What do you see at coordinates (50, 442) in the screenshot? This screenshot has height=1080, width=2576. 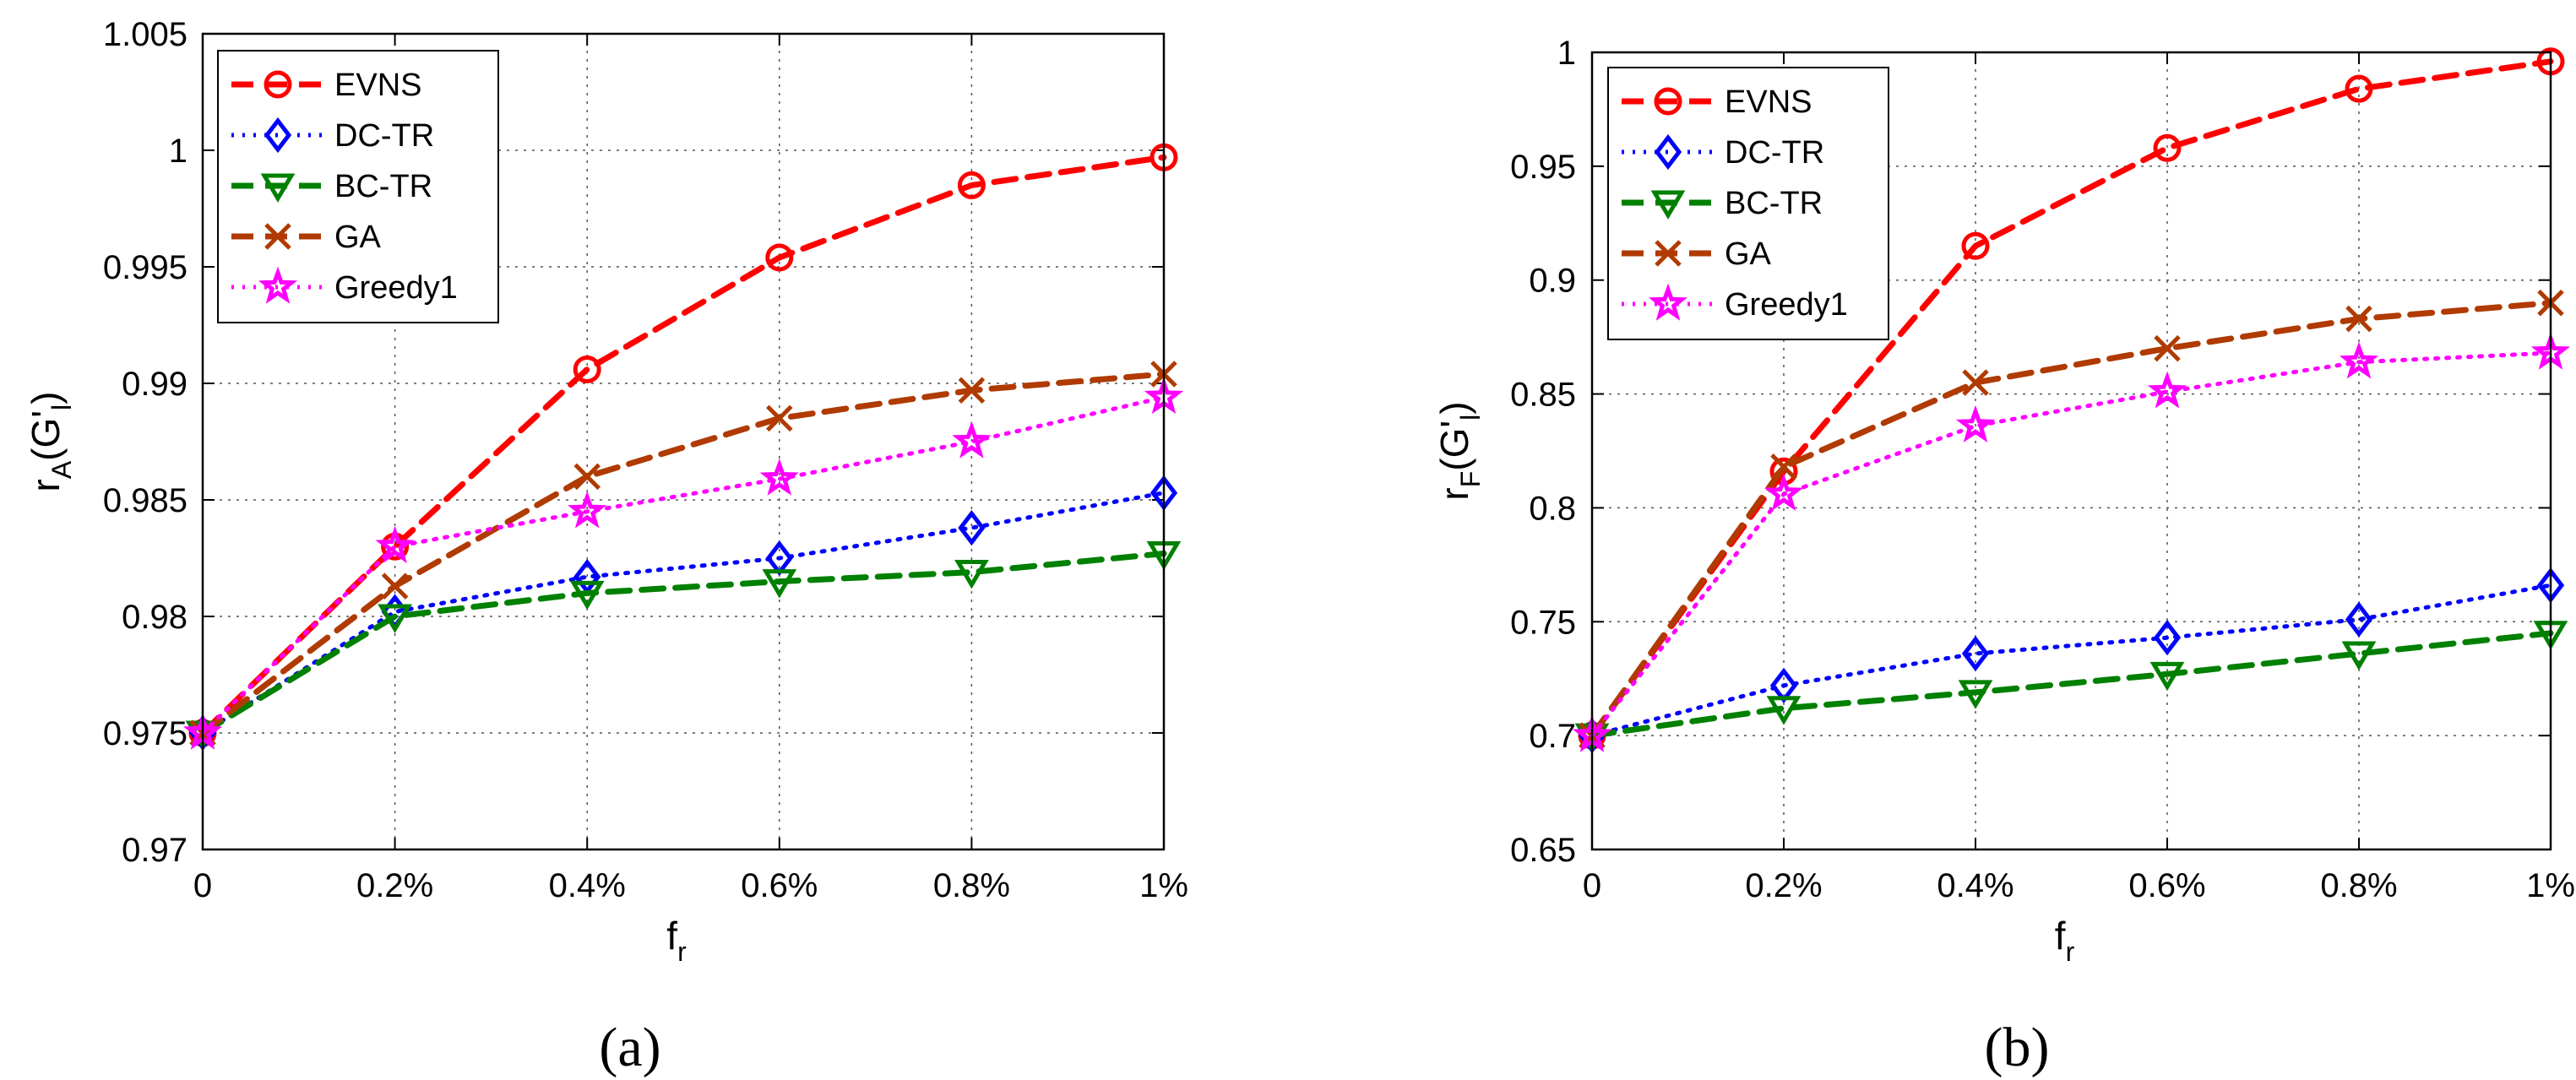 I see `y-axis-label: rA(G'l)` at bounding box center [50, 442].